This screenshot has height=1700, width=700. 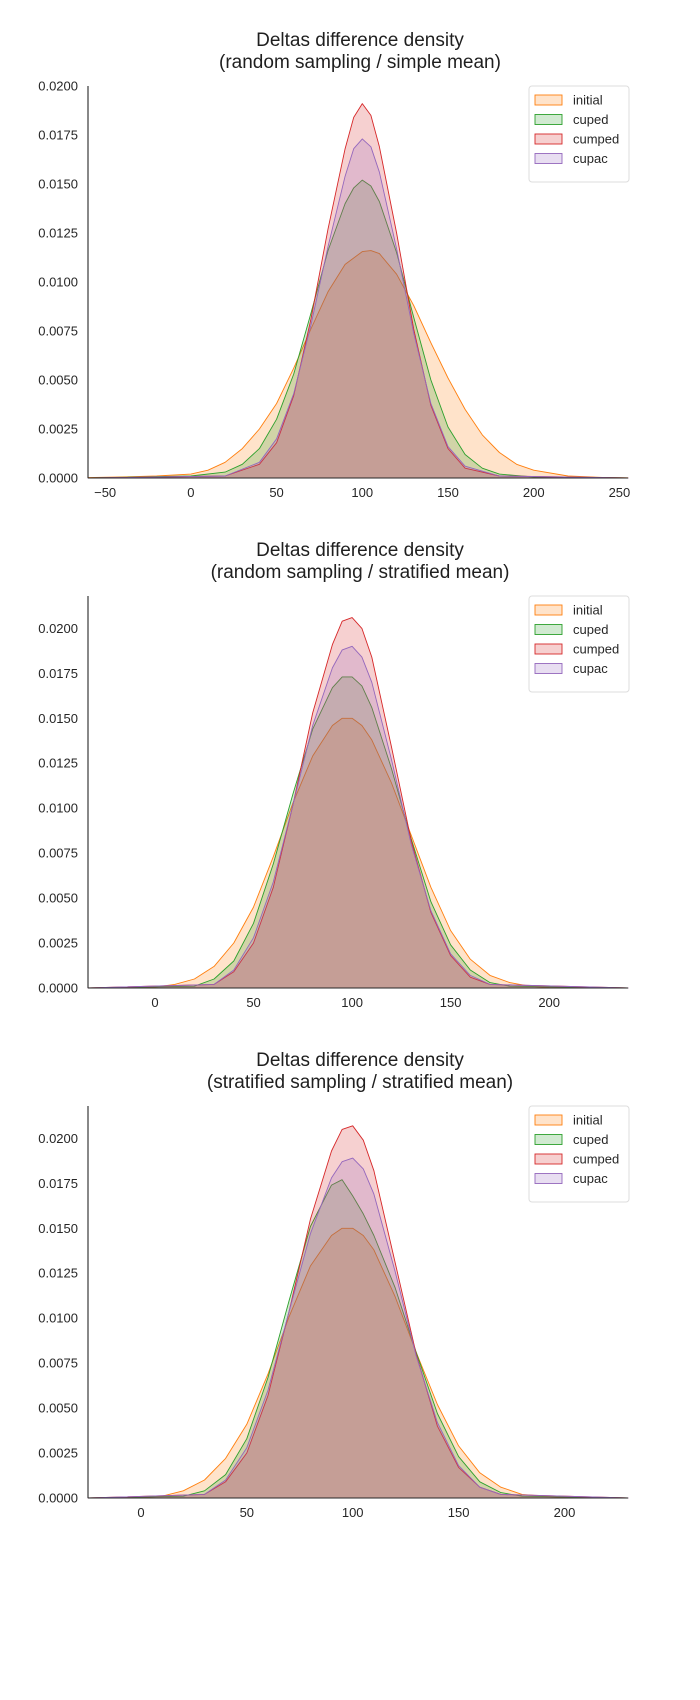 I want to click on x-tick-label: 250, so click(x=620, y=492).